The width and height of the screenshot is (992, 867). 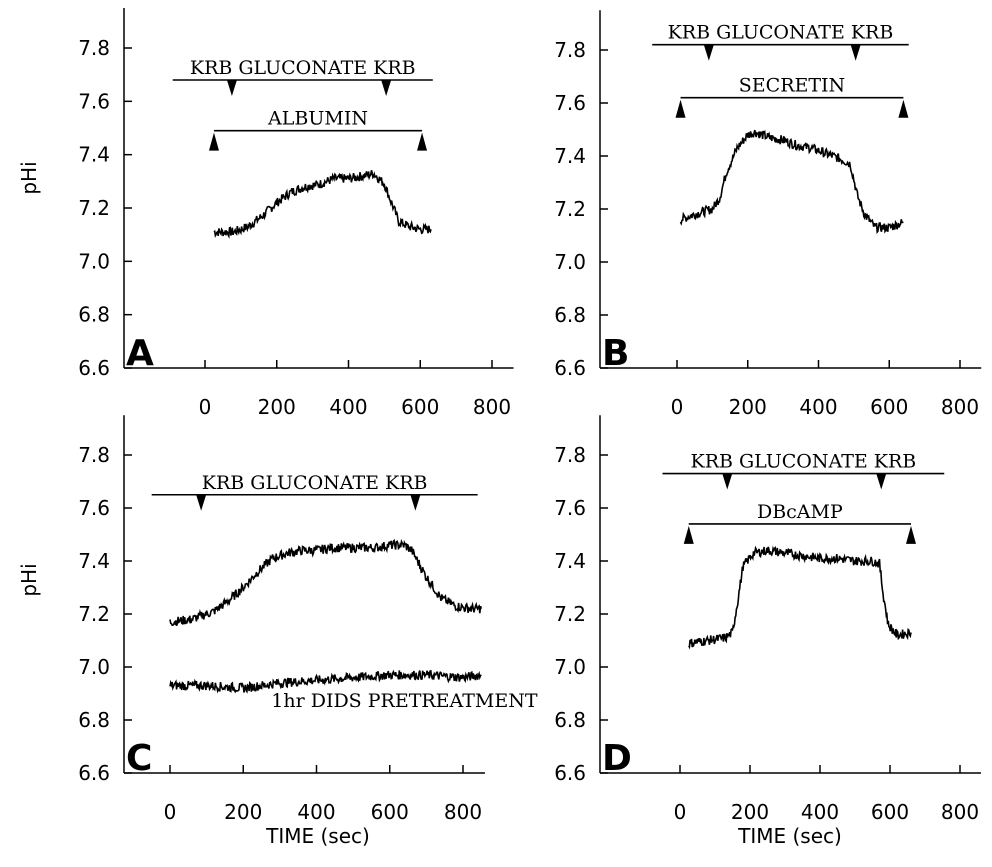 I want to click on panel-letter: C, so click(x=139, y=758).